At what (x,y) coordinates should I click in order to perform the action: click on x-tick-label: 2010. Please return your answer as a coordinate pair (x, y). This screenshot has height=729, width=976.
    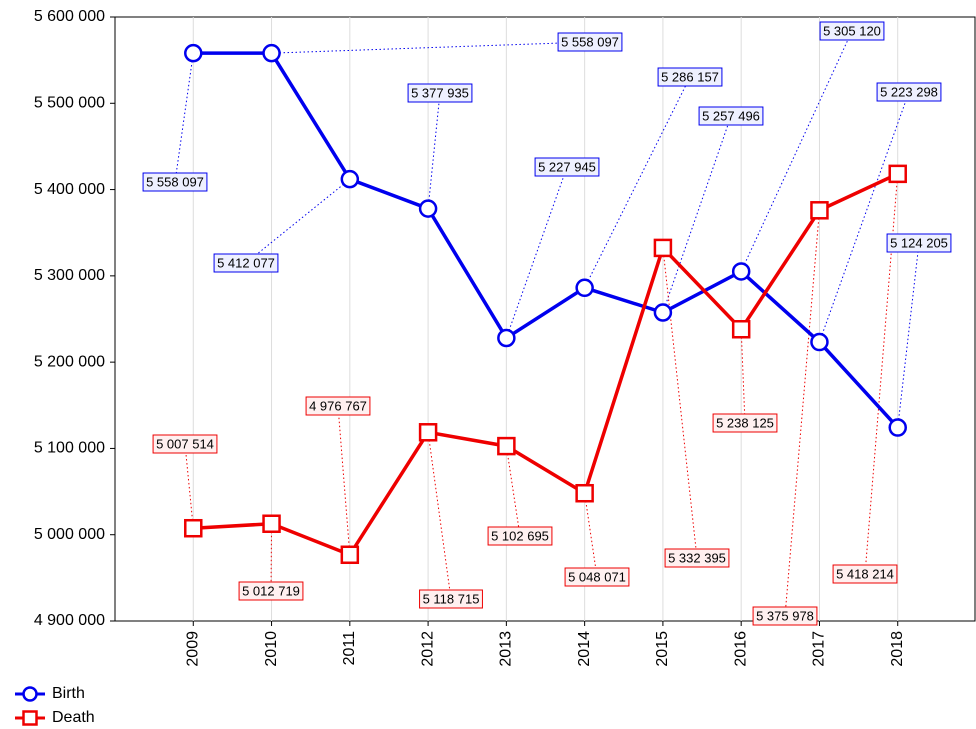
    Looking at the image, I should click on (271, 649).